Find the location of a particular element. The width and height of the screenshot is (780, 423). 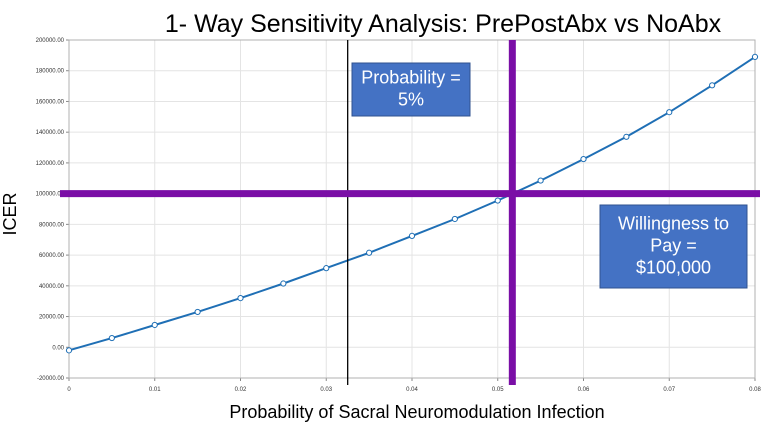

y-tick-label: -20000.00 is located at coordinates (51, 379).